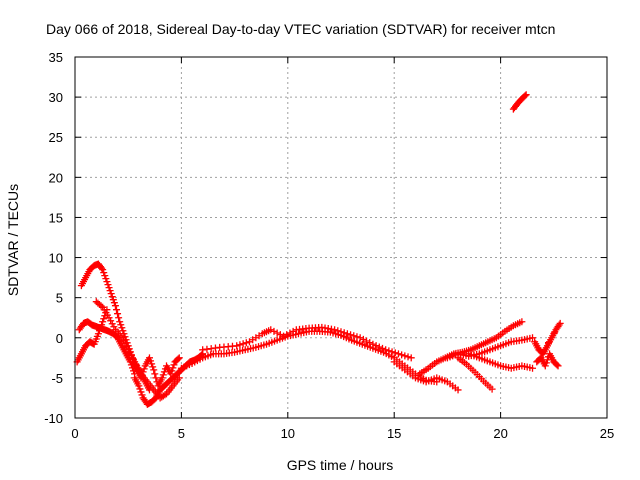  What do you see at coordinates (56, 217) in the screenshot?
I see `y-tick-label: 15` at bounding box center [56, 217].